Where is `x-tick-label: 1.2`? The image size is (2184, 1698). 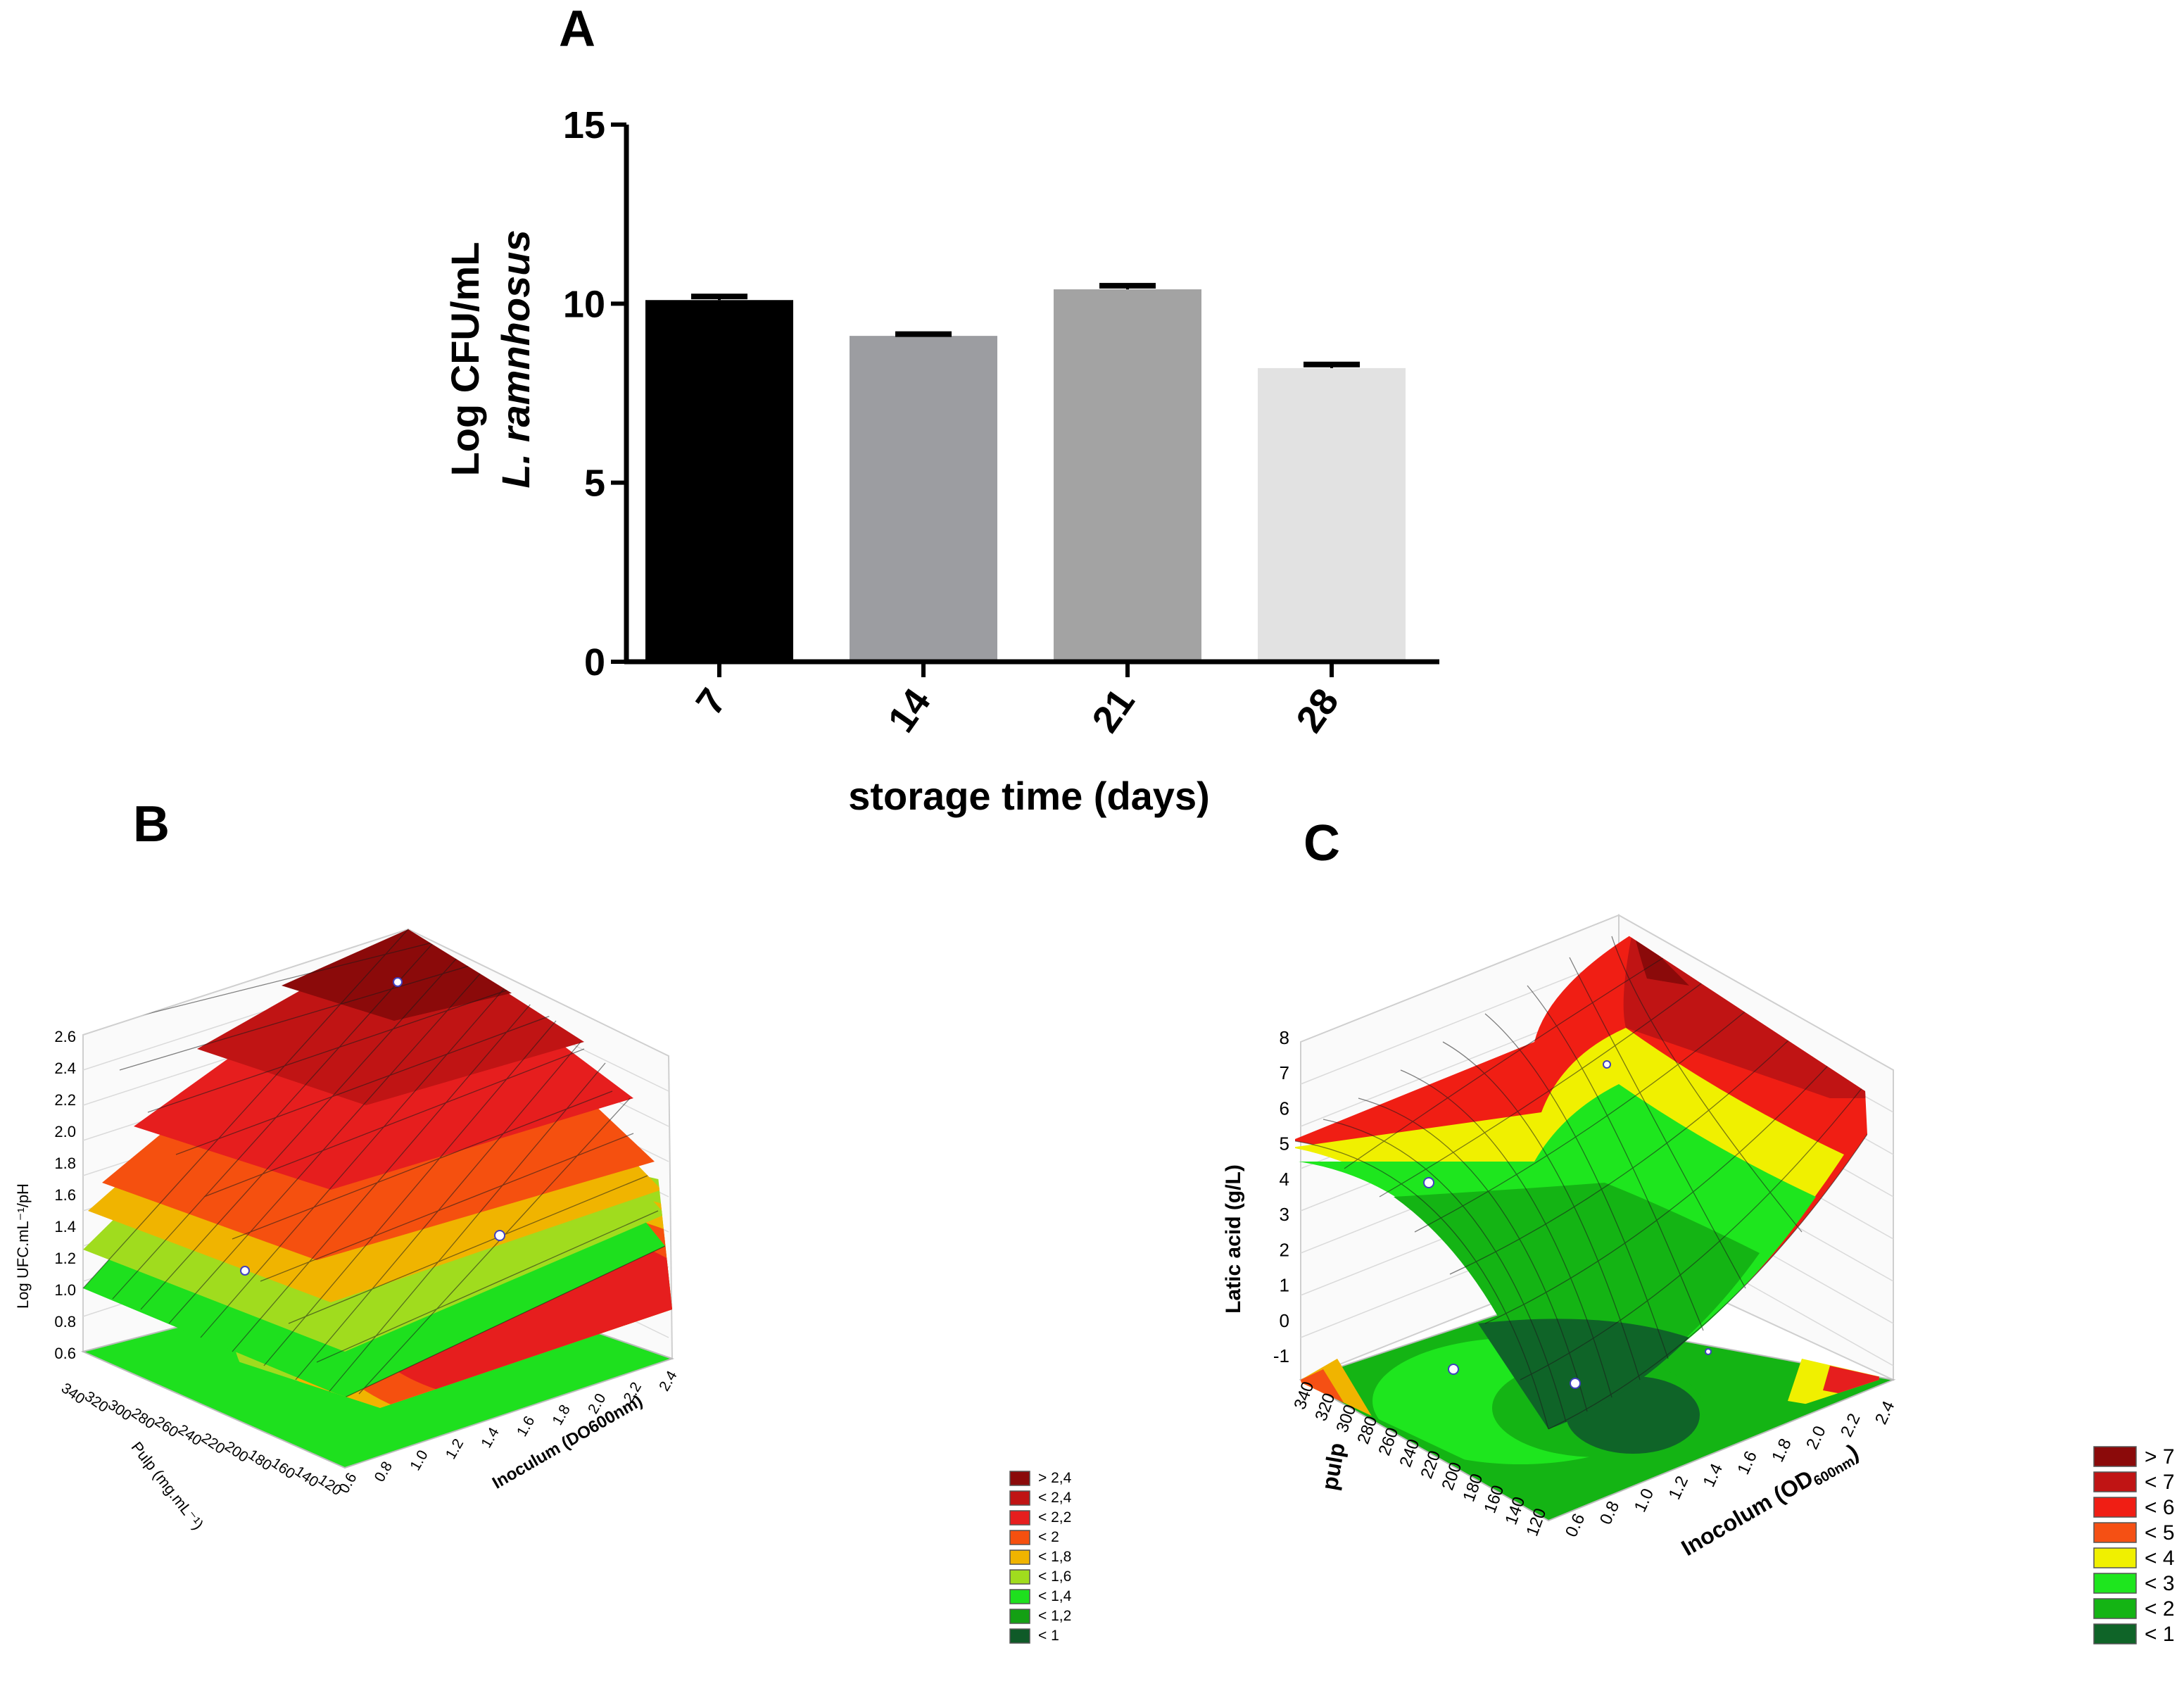 x-tick-label: 1.2 is located at coordinates (1679, 1488).